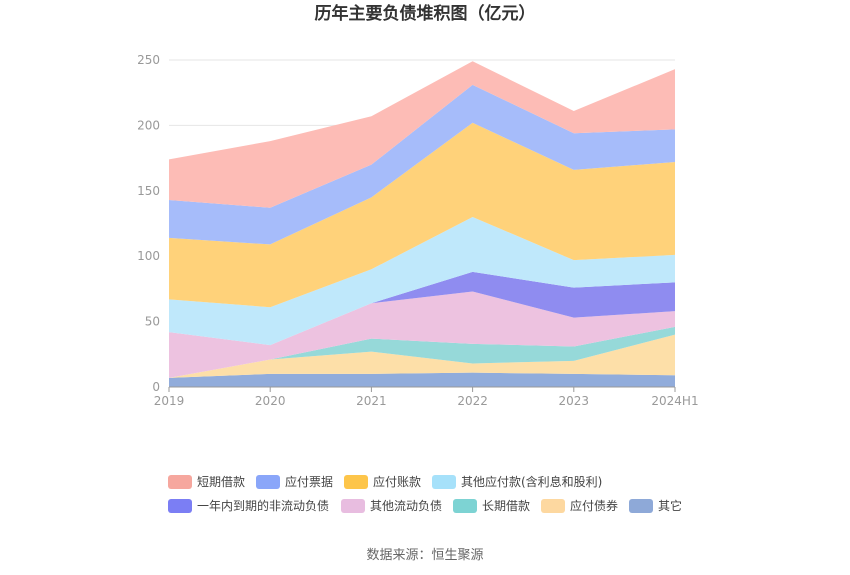  Describe the element at coordinates (148, 191) in the screenshot. I see `y-tick-label: 150` at that location.